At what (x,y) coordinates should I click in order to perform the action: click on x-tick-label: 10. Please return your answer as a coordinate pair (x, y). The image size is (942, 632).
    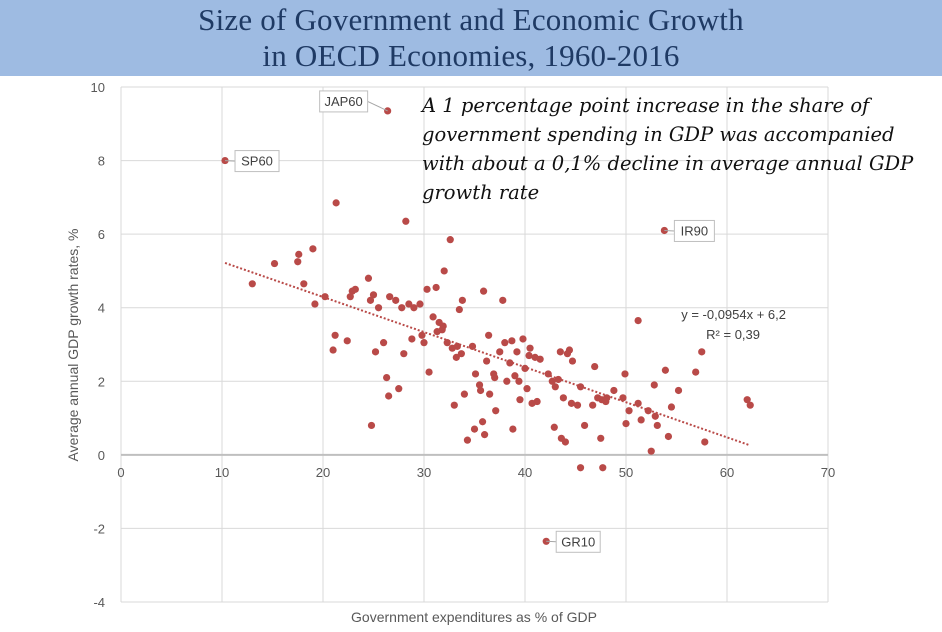
    Looking at the image, I should click on (222, 472).